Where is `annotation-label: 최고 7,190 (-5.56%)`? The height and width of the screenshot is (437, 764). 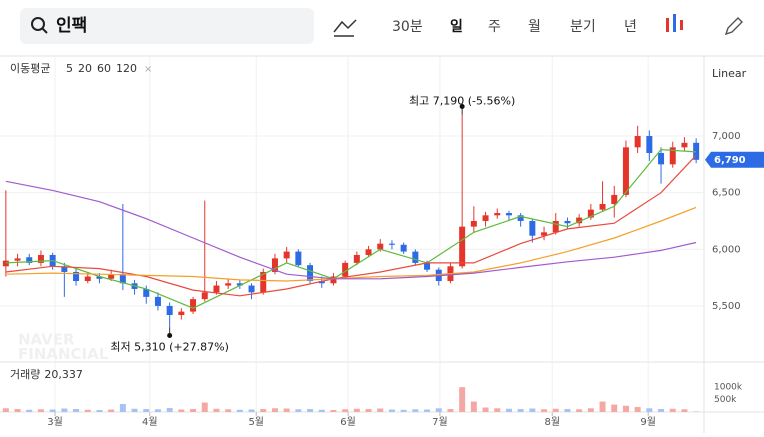 annotation-label: 최고 7,190 (-5.56%) is located at coordinates (462, 100).